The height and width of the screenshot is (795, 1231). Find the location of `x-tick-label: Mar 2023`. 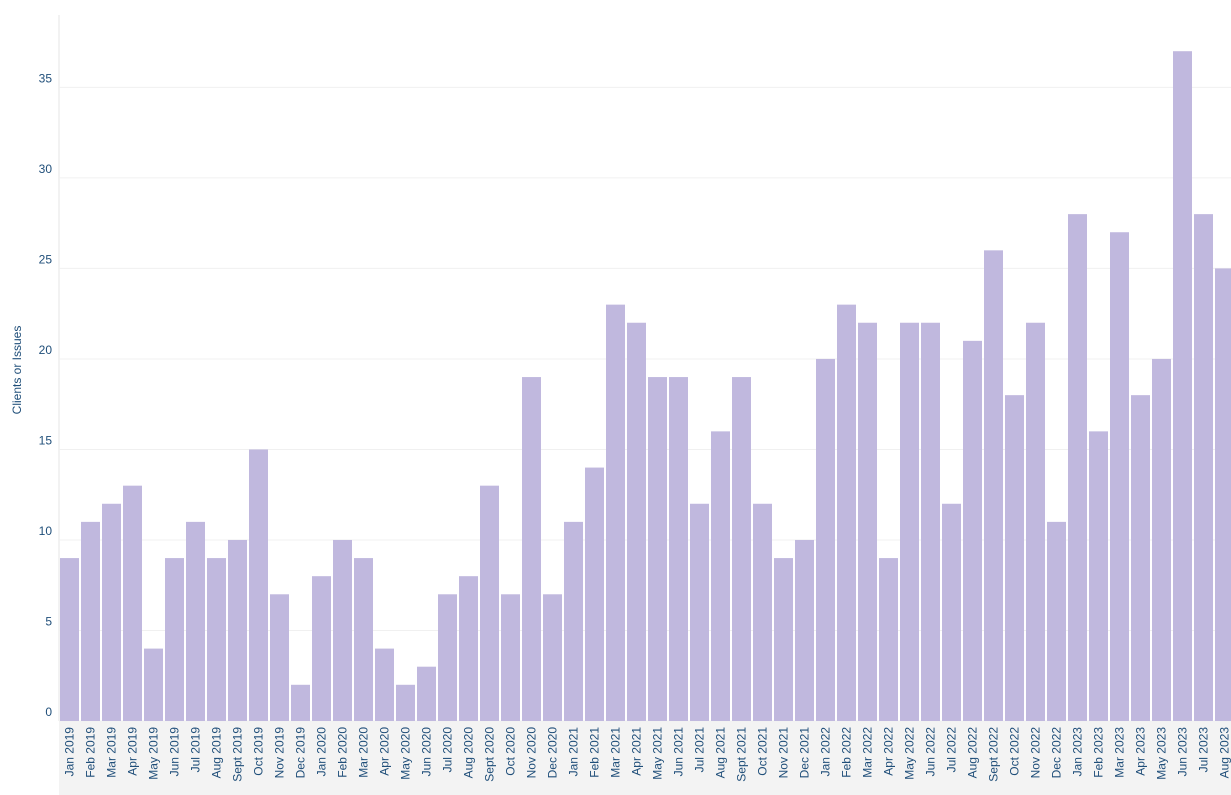

x-tick-label: Mar 2023 is located at coordinates (1120, 752).